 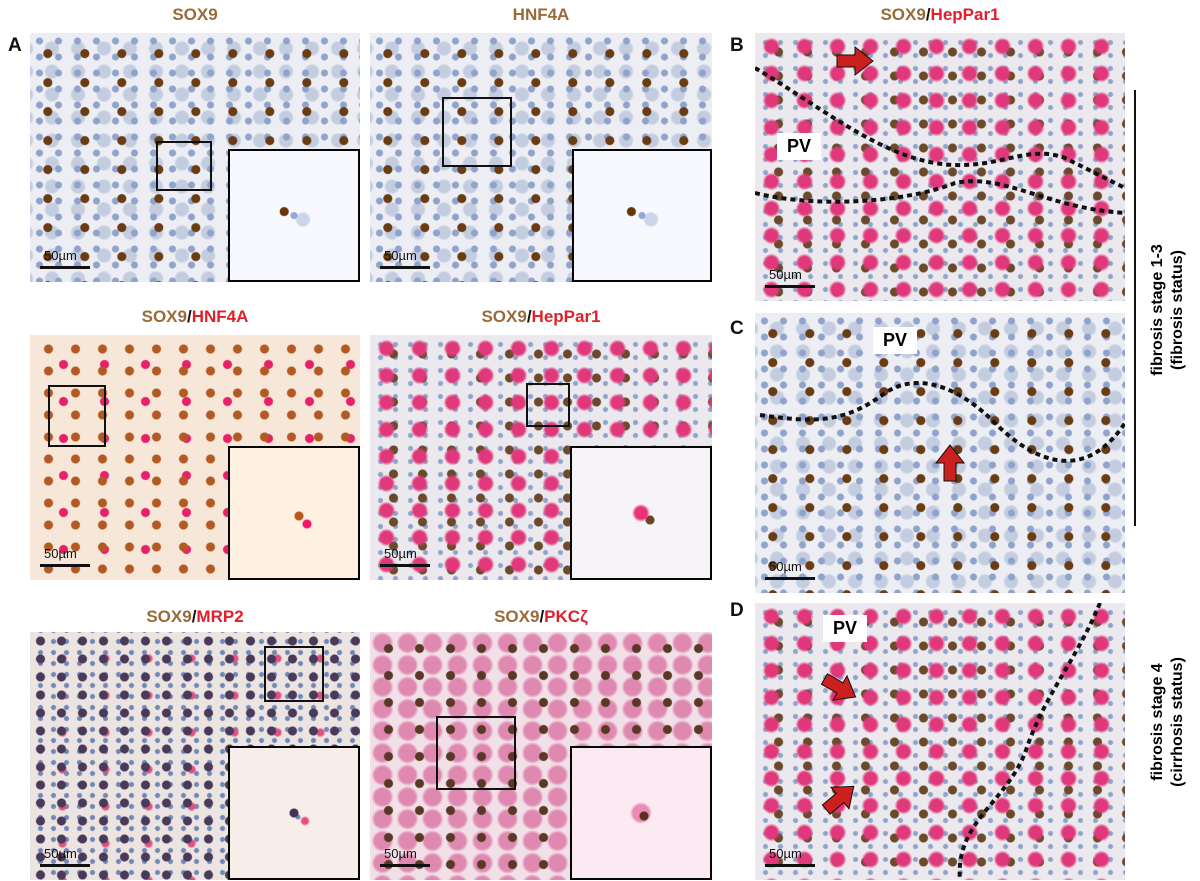 I want to click on title-part: MRP2, so click(x=220, y=616).